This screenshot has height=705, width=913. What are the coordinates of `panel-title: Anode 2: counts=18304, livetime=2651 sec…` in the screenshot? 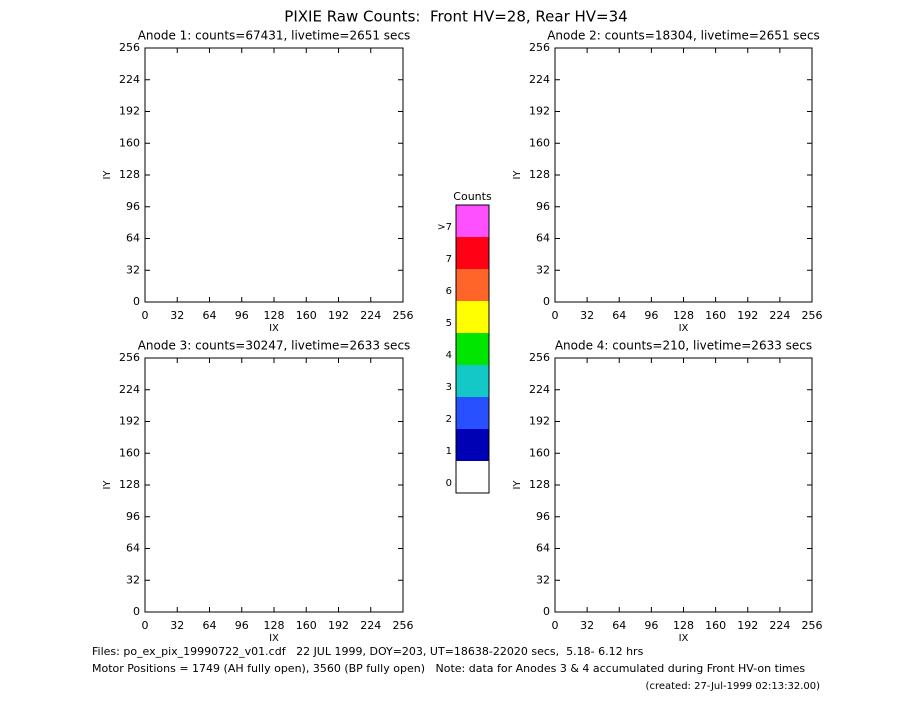 It's located at (683, 36).